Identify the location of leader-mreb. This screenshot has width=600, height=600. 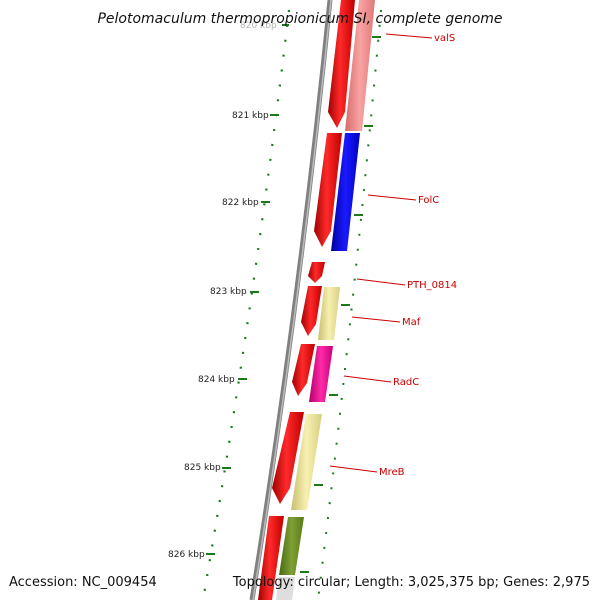
(353, 469).